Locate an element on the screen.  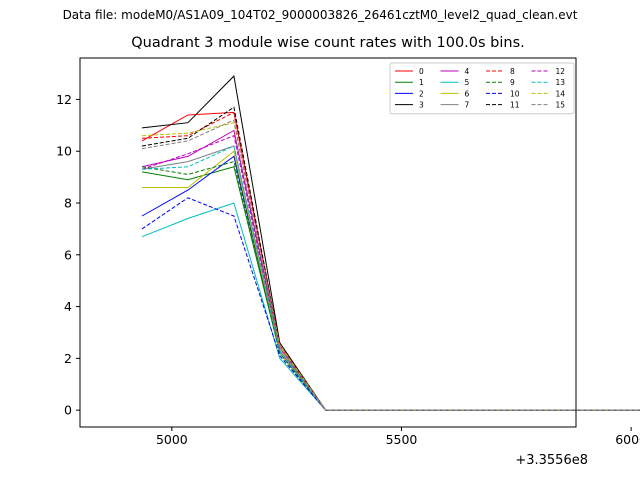
y-tick-label: 12 is located at coordinates (64, 99).